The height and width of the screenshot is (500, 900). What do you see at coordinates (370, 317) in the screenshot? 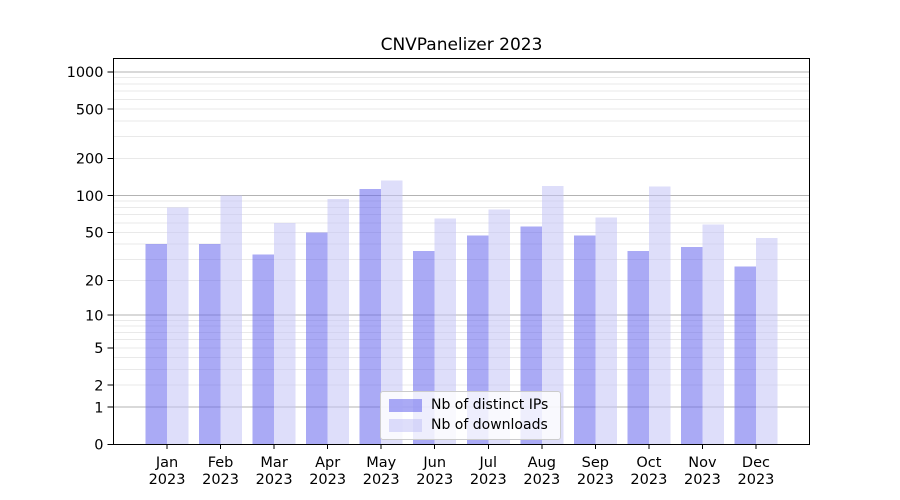
I see `bar-ips-may` at bounding box center [370, 317].